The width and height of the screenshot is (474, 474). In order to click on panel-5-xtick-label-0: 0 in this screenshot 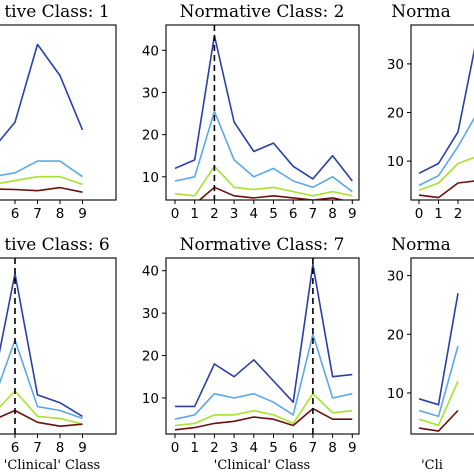, I will do `click(175, 448)`.